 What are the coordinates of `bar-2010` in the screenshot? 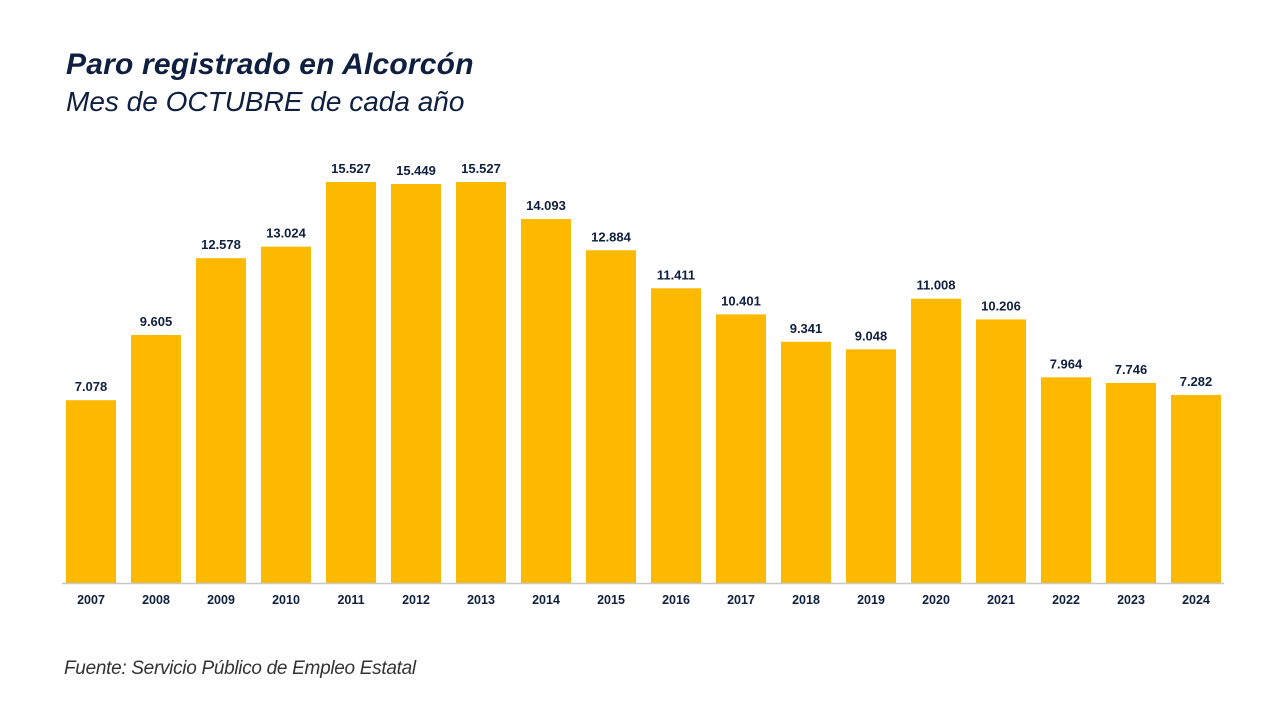 It's located at (286, 414).